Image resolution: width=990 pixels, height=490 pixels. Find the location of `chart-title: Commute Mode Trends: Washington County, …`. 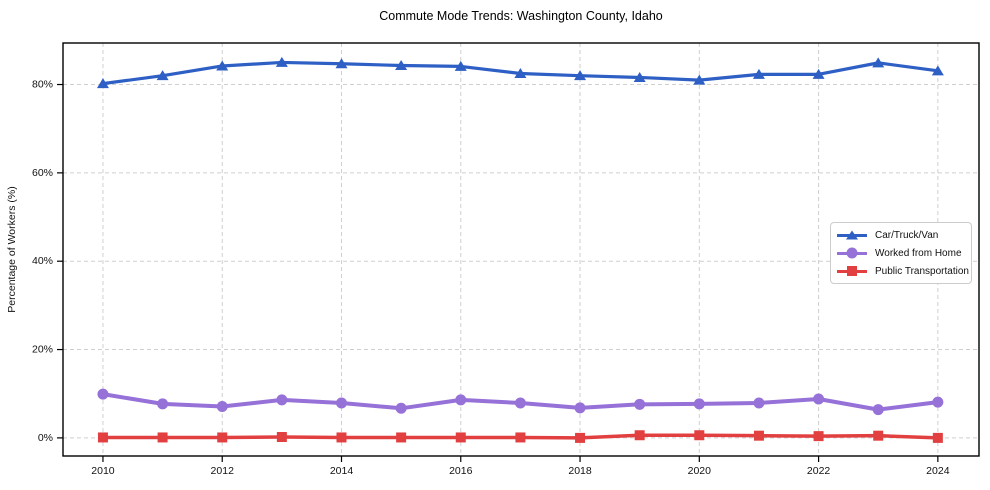

chart-title: Commute Mode Trends: Washington County, … is located at coordinates (521, 16).